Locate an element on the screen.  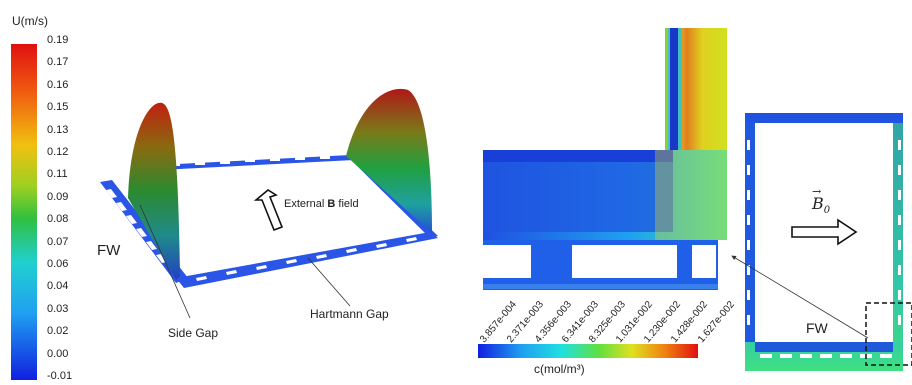
velocity-profile-left is located at coordinates (154, 191).